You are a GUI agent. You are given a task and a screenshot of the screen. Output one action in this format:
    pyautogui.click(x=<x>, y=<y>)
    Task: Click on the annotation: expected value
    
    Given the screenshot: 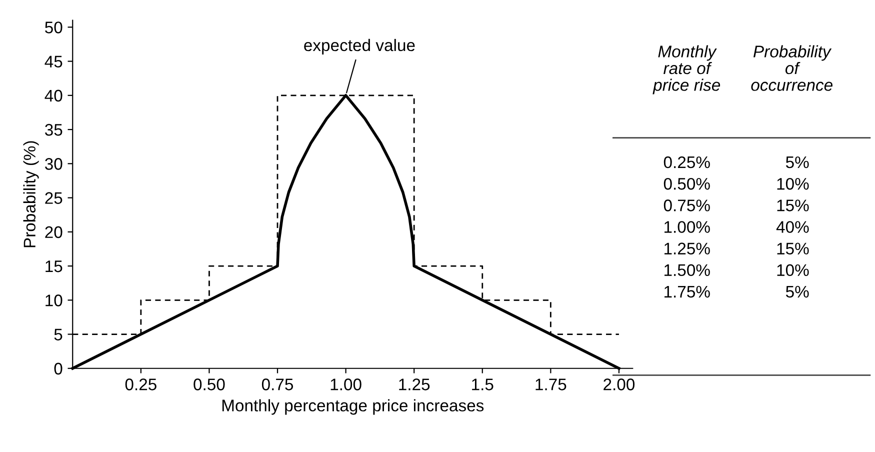 What is the action you would take?
    pyautogui.click(x=359, y=46)
    